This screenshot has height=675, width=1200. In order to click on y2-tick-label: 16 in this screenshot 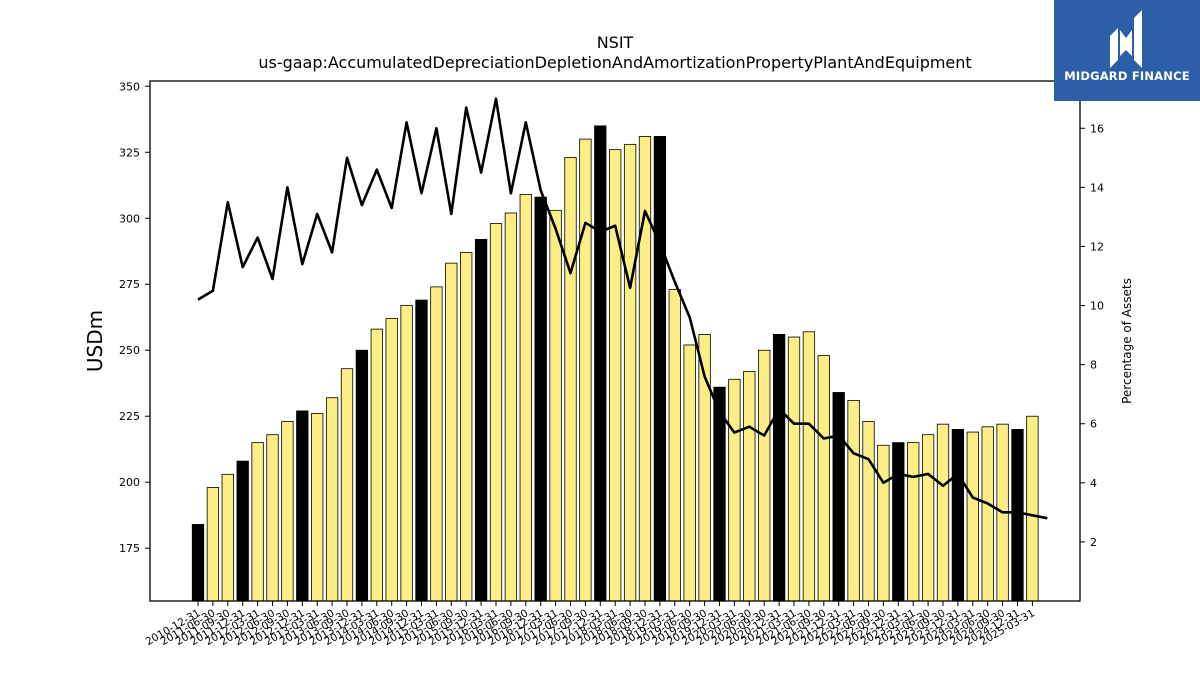, I will do `click(1097, 128)`.